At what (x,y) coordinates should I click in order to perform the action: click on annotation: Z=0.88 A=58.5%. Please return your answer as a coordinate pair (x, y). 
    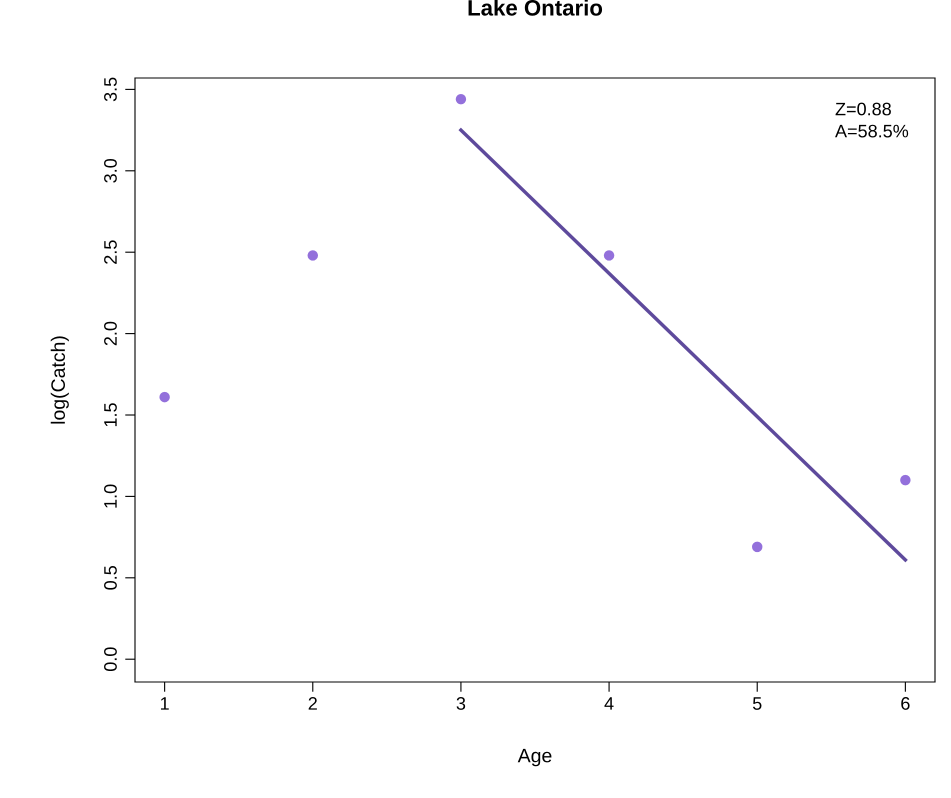
    Looking at the image, I should click on (871, 120).